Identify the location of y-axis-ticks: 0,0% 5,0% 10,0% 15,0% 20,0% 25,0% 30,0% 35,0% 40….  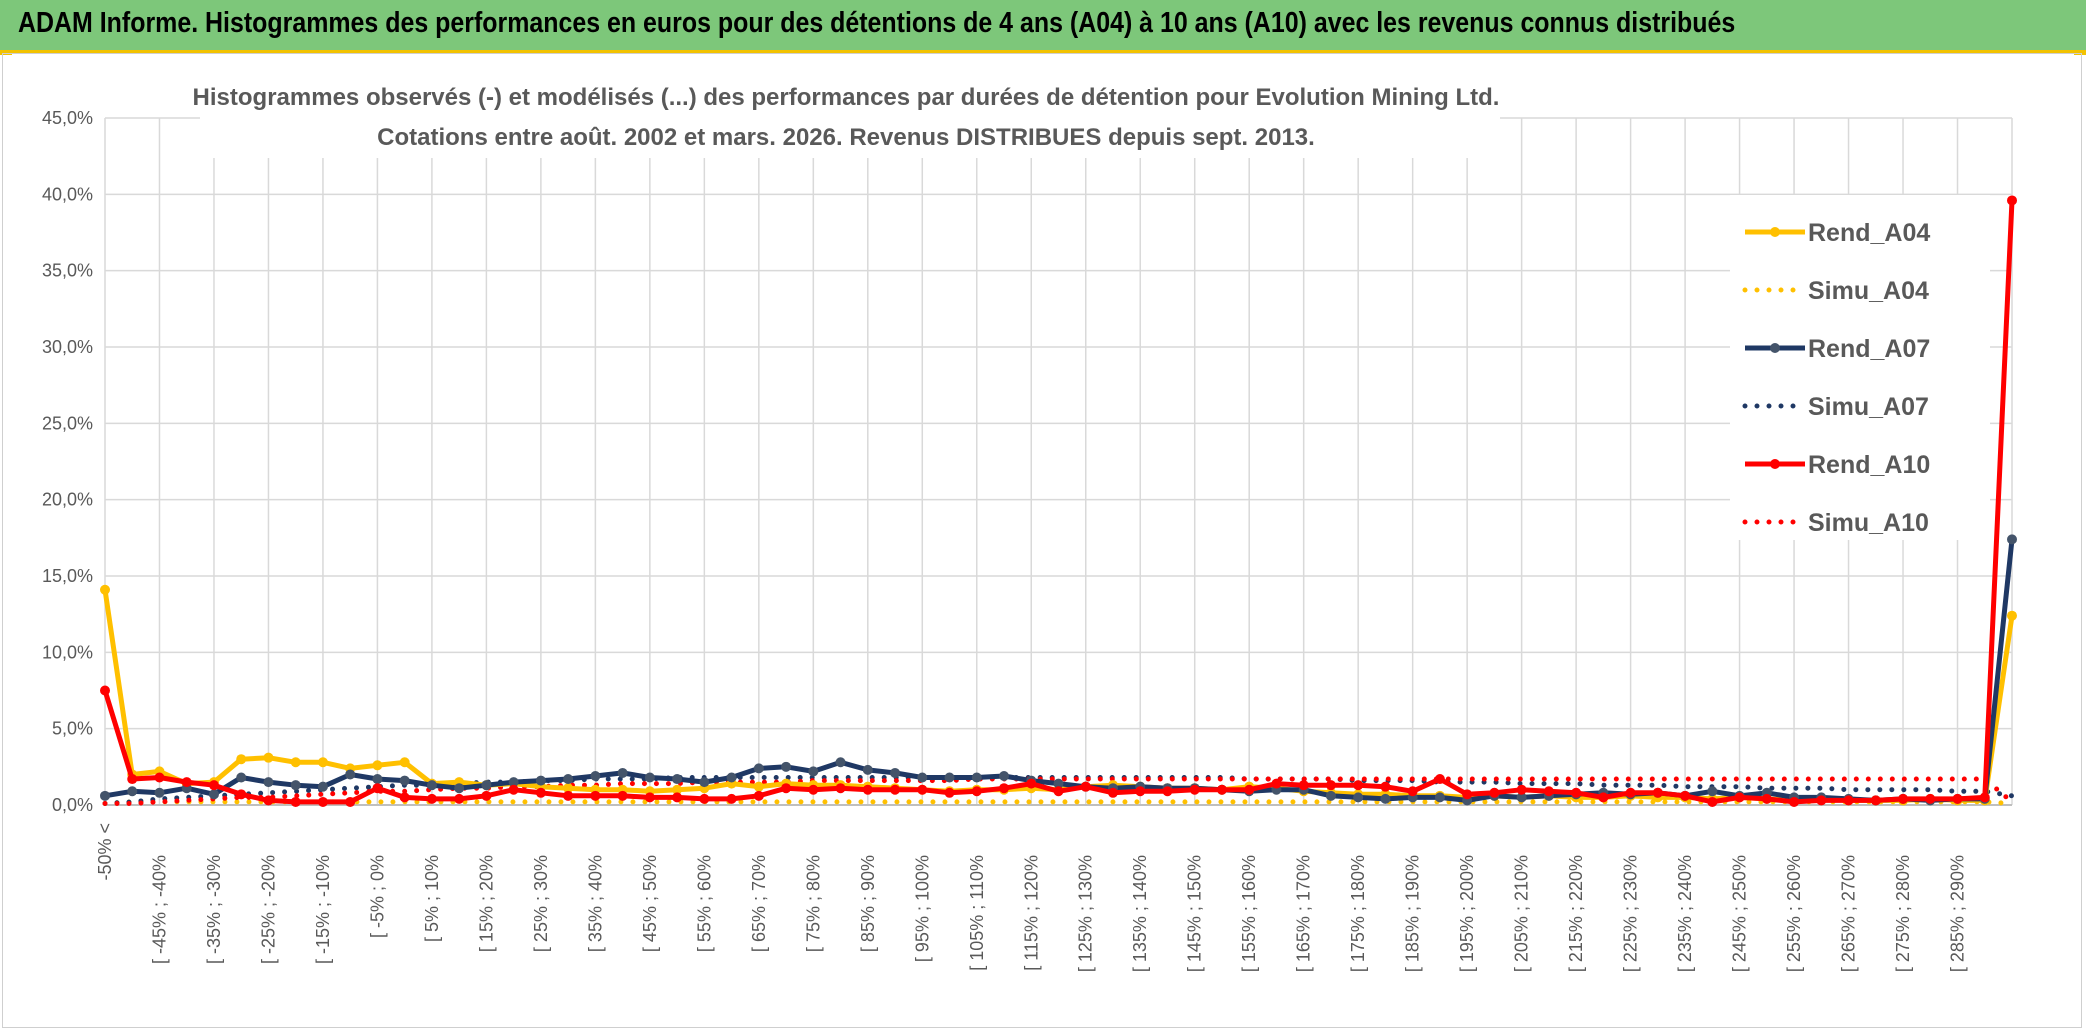
(67, 461).